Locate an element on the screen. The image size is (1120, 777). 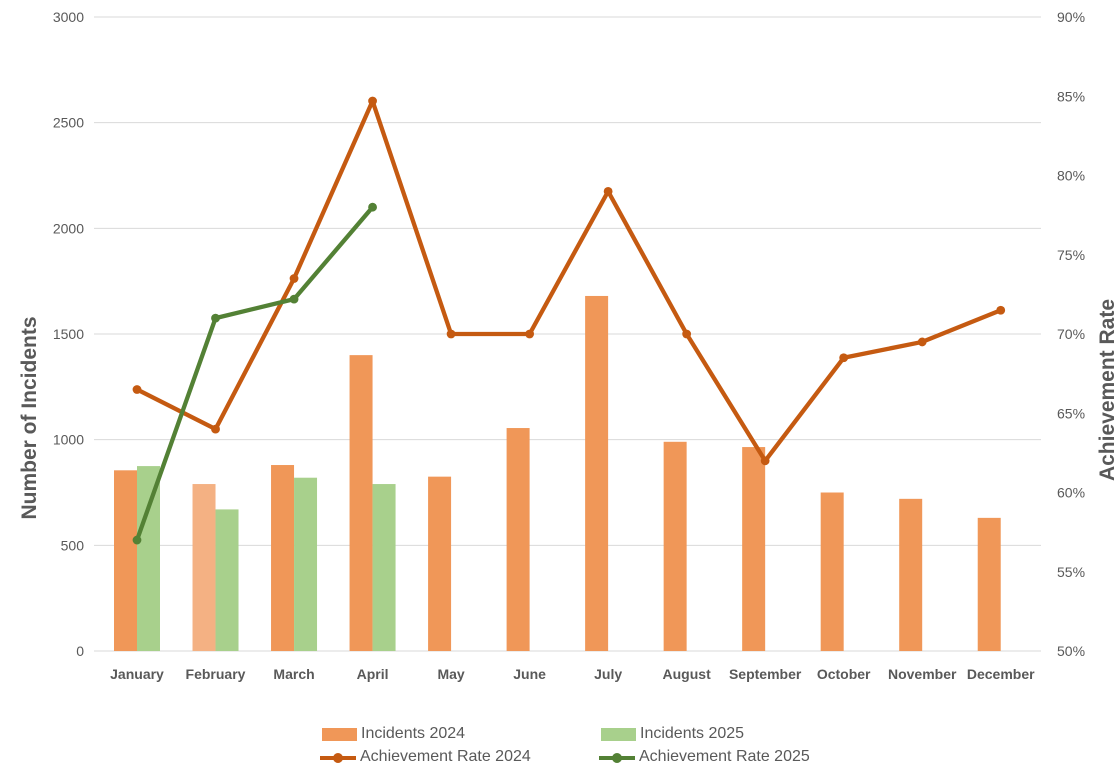
month-label: January is located at coordinates (137, 674).